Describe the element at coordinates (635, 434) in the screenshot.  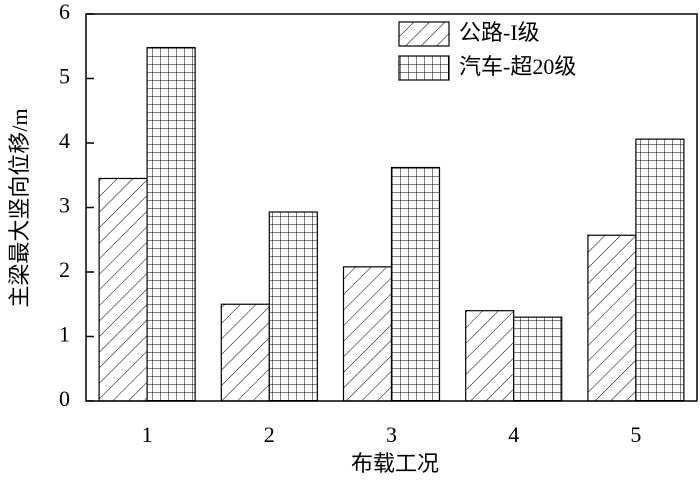
I see `x-tick-label: 5` at that location.